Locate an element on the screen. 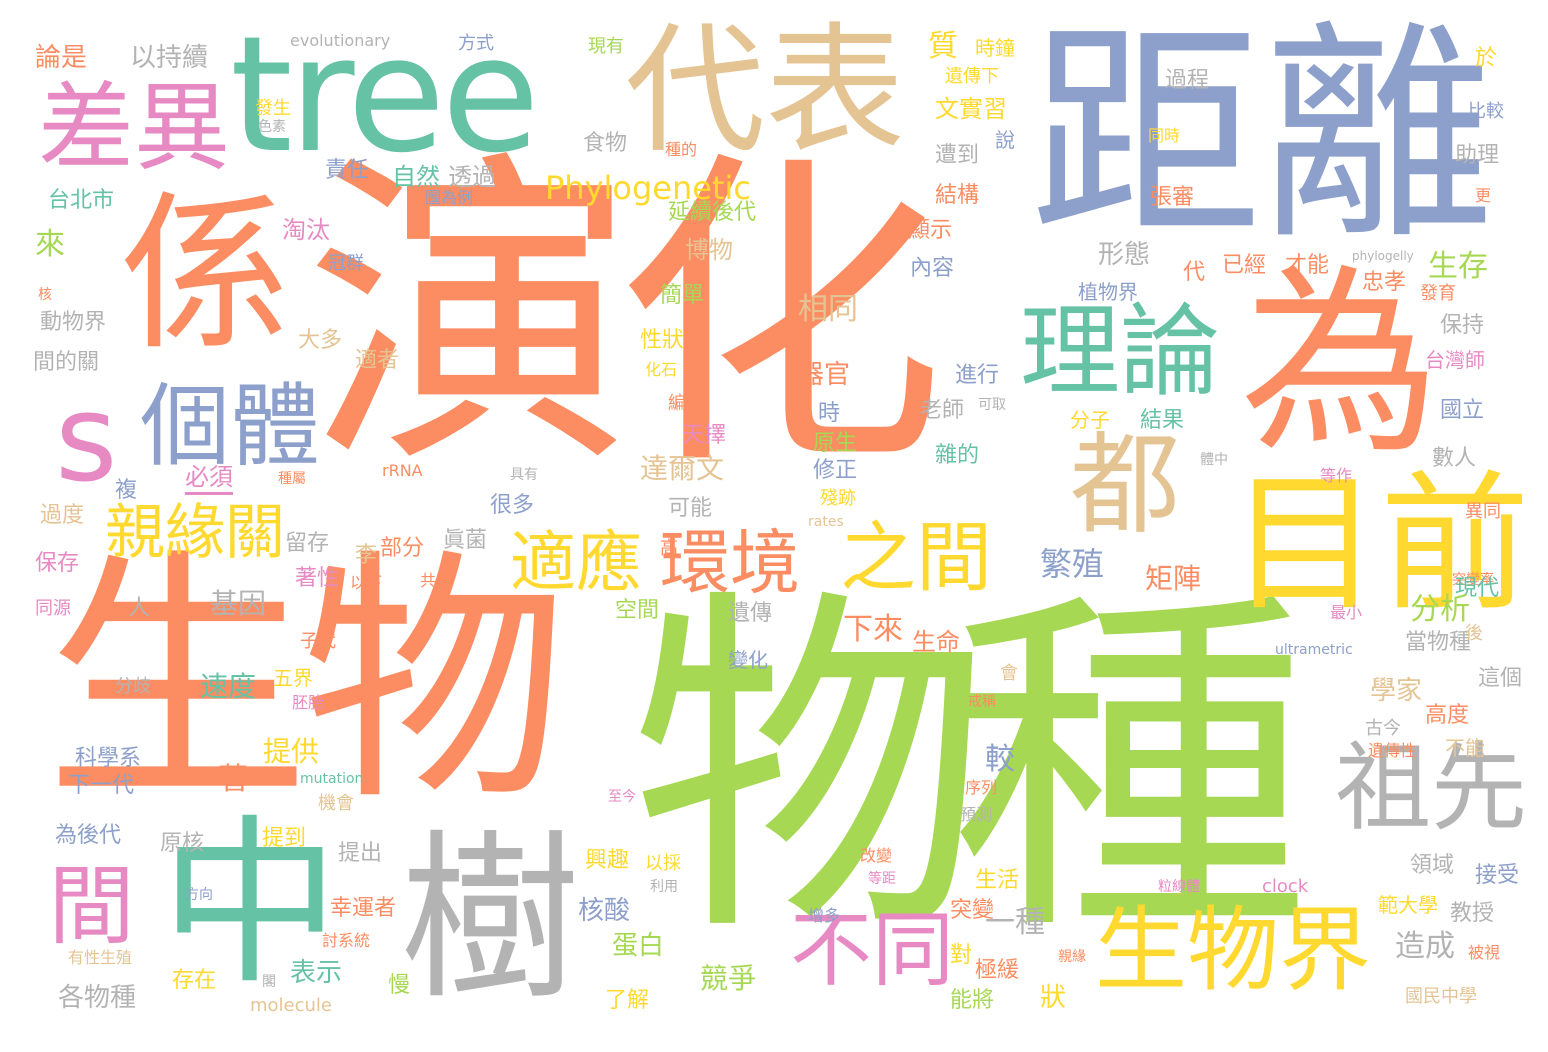  word: 文實習 is located at coordinates (971, 109).